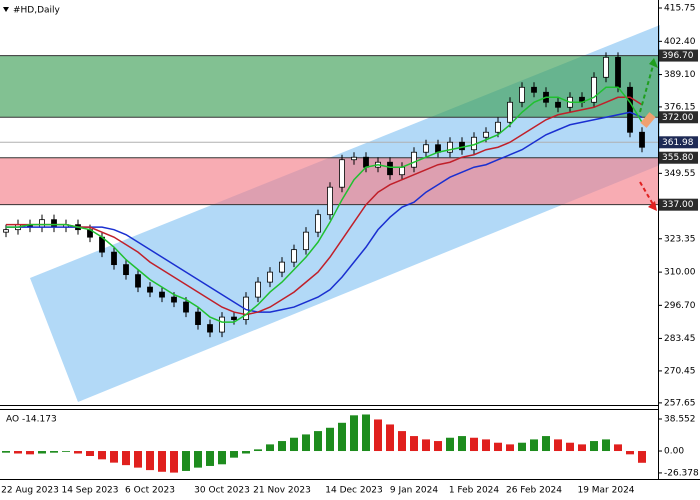 The width and height of the screenshot is (700, 500). What do you see at coordinates (31, 420) in the screenshot?
I see `indicator-title: AO -14.173` at bounding box center [31, 420].